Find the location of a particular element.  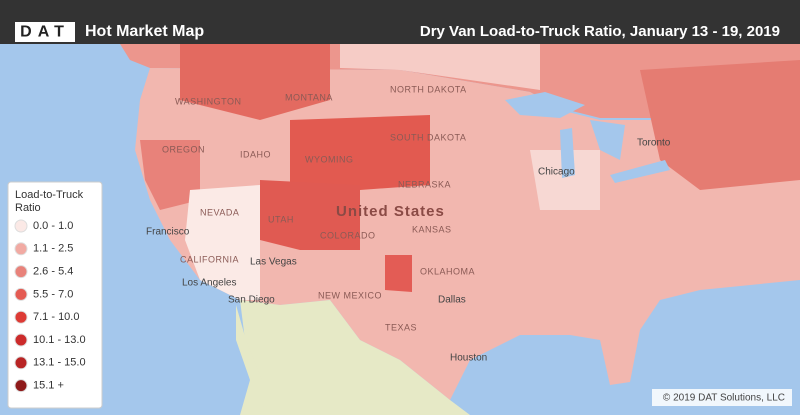

map-label: COLORADO is located at coordinates (348, 235).